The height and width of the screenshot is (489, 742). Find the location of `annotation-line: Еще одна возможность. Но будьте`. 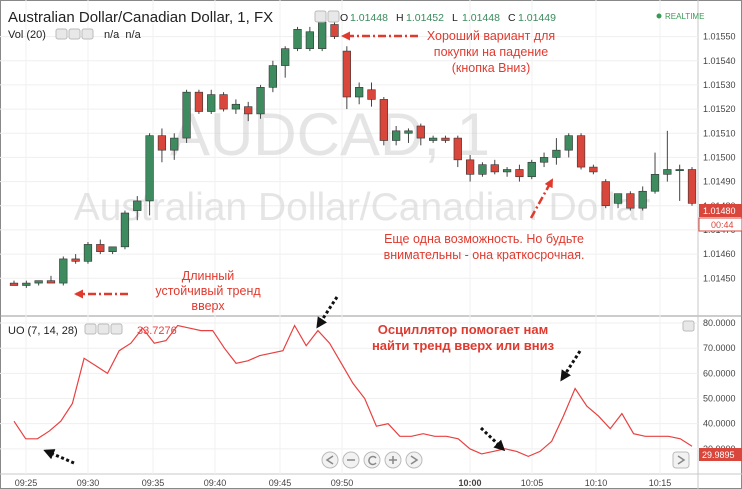

annotation-line: Еще одна возможность. Но будьте is located at coordinates (484, 239).